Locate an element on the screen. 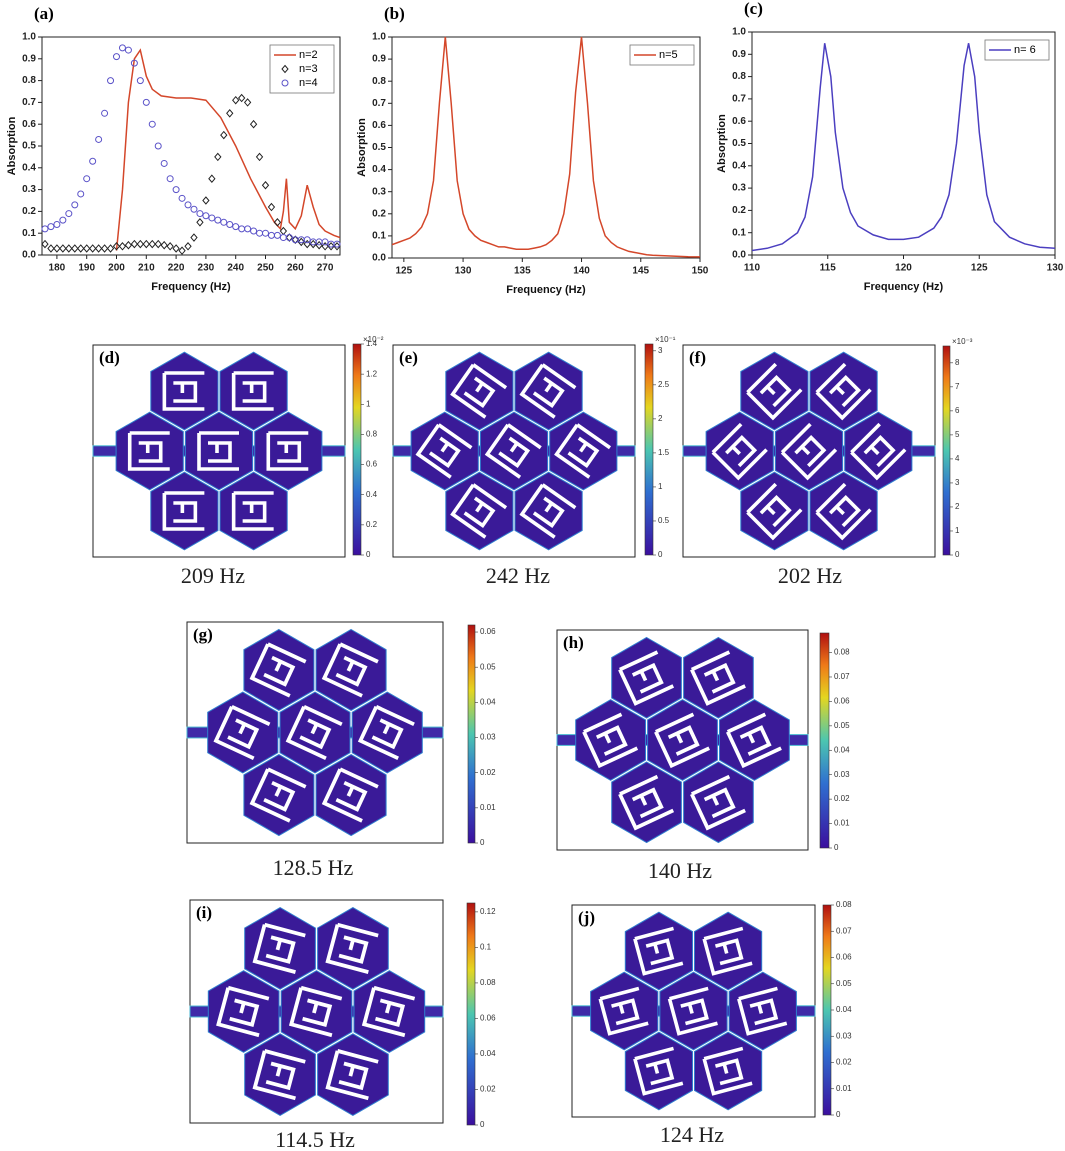 Image resolution: width=1065 pixels, height=1151 pixels. colorbar-tick-label: 2 is located at coordinates (660, 418).